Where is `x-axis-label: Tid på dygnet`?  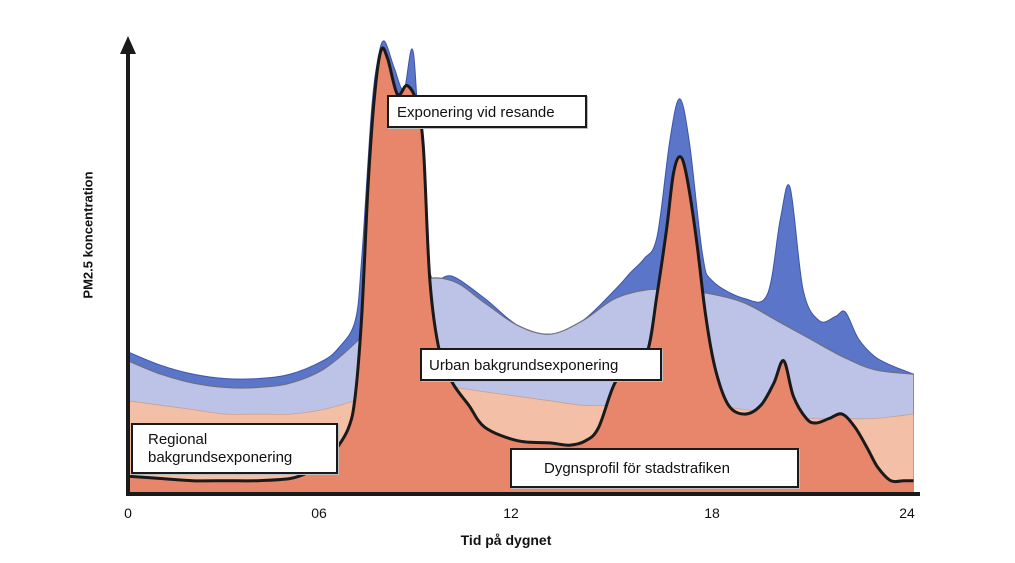
x-axis-label: Tid på dygnet is located at coordinates (506, 540).